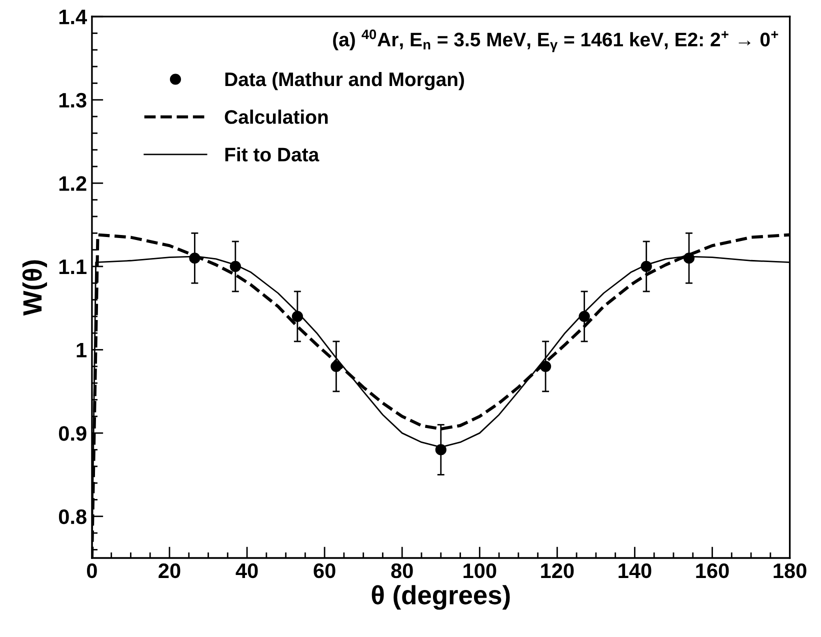 Image resolution: width=821 pixels, height=637 pixels. Describe the element at coordinates (790, 570) in the screenshot. I see `x-tick-label: 180` at that location.